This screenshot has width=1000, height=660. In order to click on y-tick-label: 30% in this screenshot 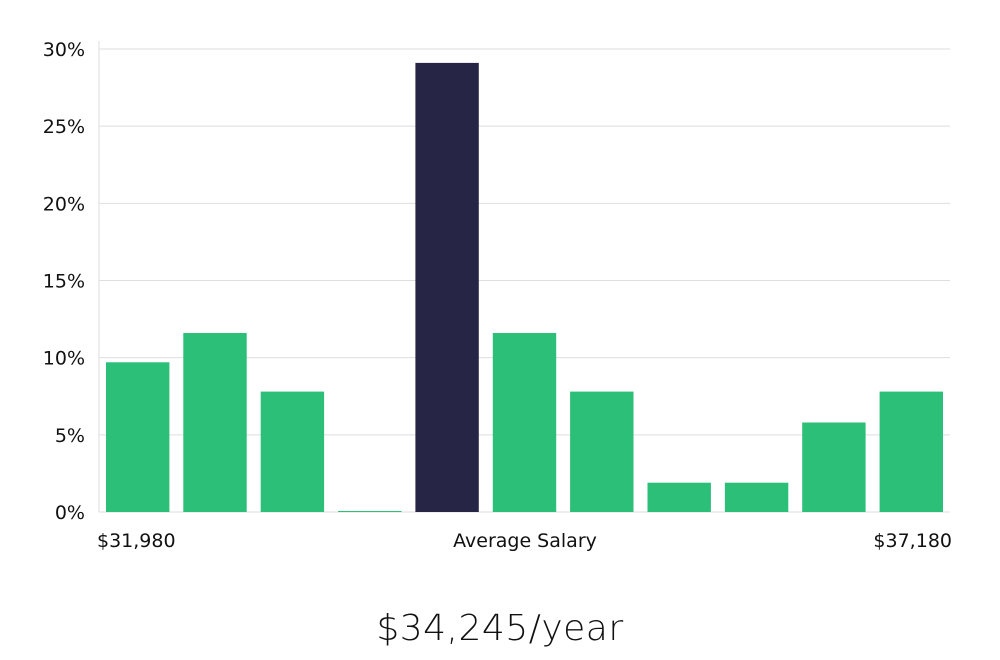, I will do `click(64, 50)`.